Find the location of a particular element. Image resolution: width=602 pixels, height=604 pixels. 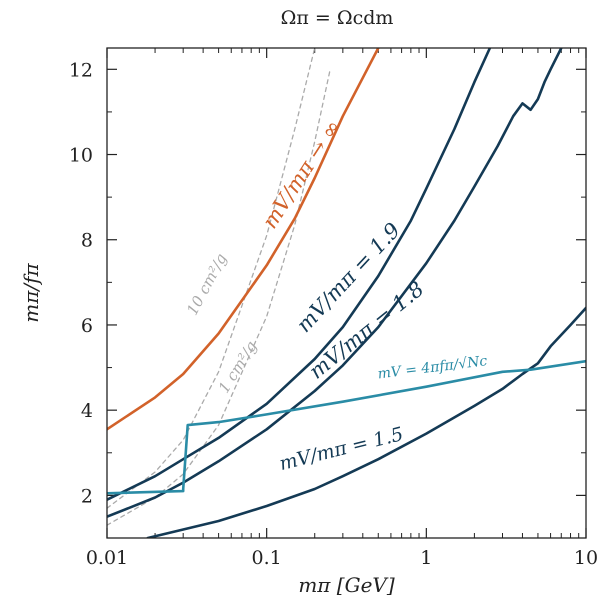

x-tick-label: 10 is located at coordinates (586, 558).